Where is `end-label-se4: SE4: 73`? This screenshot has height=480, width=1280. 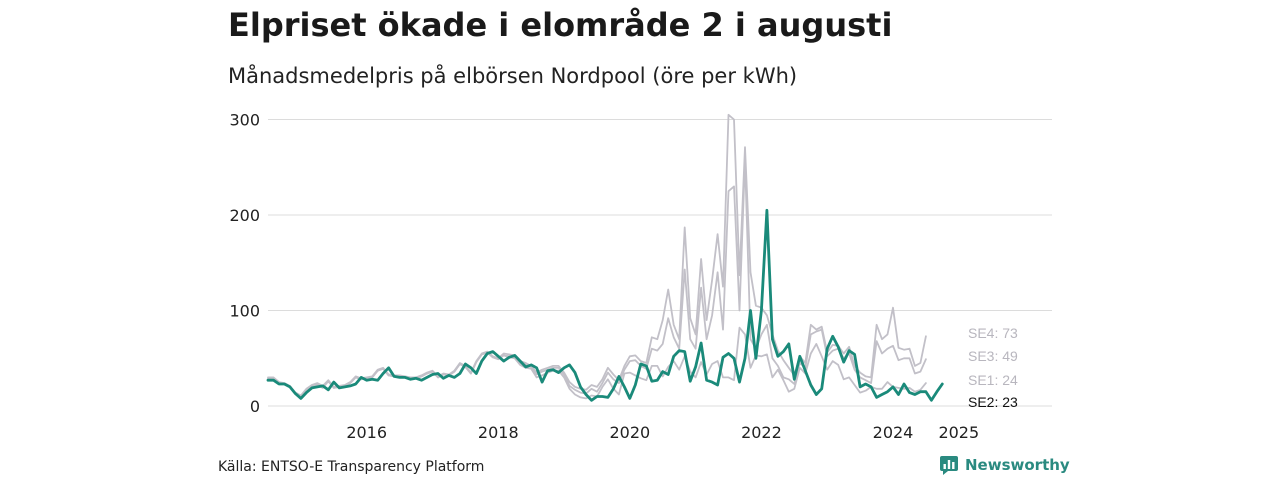 end-label-se4: SE4: 73 is located at coordinates (993, 333).